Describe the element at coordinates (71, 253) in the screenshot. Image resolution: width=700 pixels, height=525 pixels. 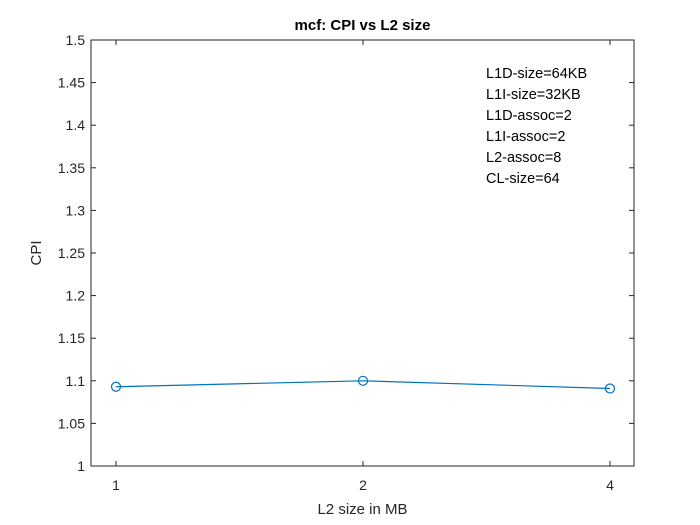
I see `y-tick-label: 1.25` at that location.